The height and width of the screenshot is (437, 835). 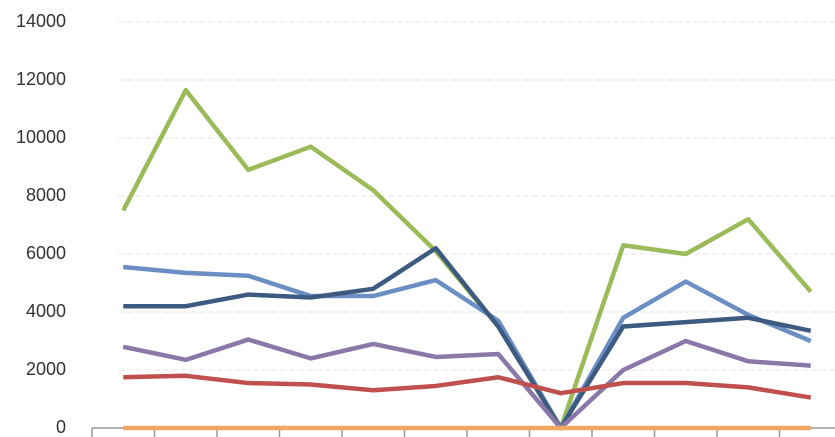 What do you see at coordinates (46, 253) in the screenshot?
I see `y-tick-label: 6000` at bounding box center [46, 253].